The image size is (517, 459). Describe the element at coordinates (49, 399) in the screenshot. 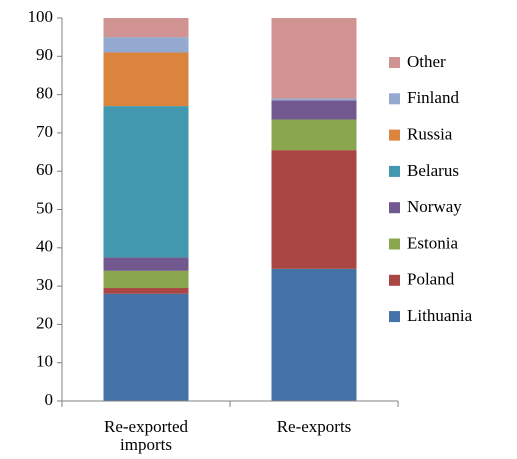

I see `y-tick-label: 0` at that location.